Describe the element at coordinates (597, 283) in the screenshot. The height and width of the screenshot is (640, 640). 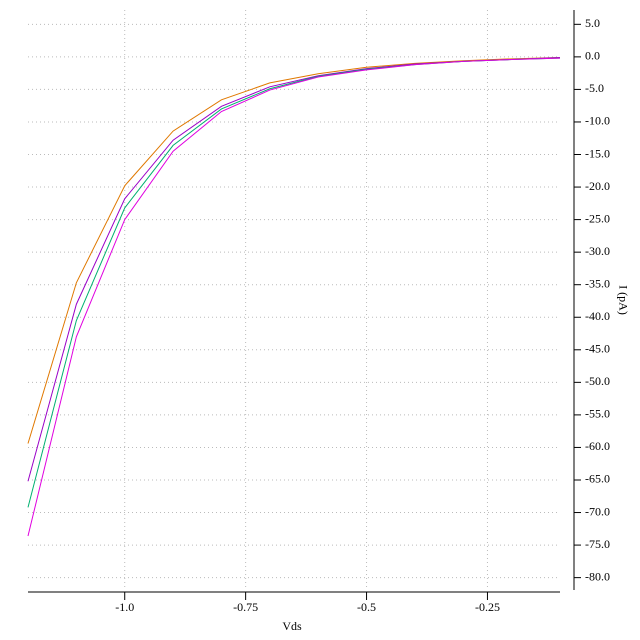
I see `y-tick-label: -35.0` at that location.